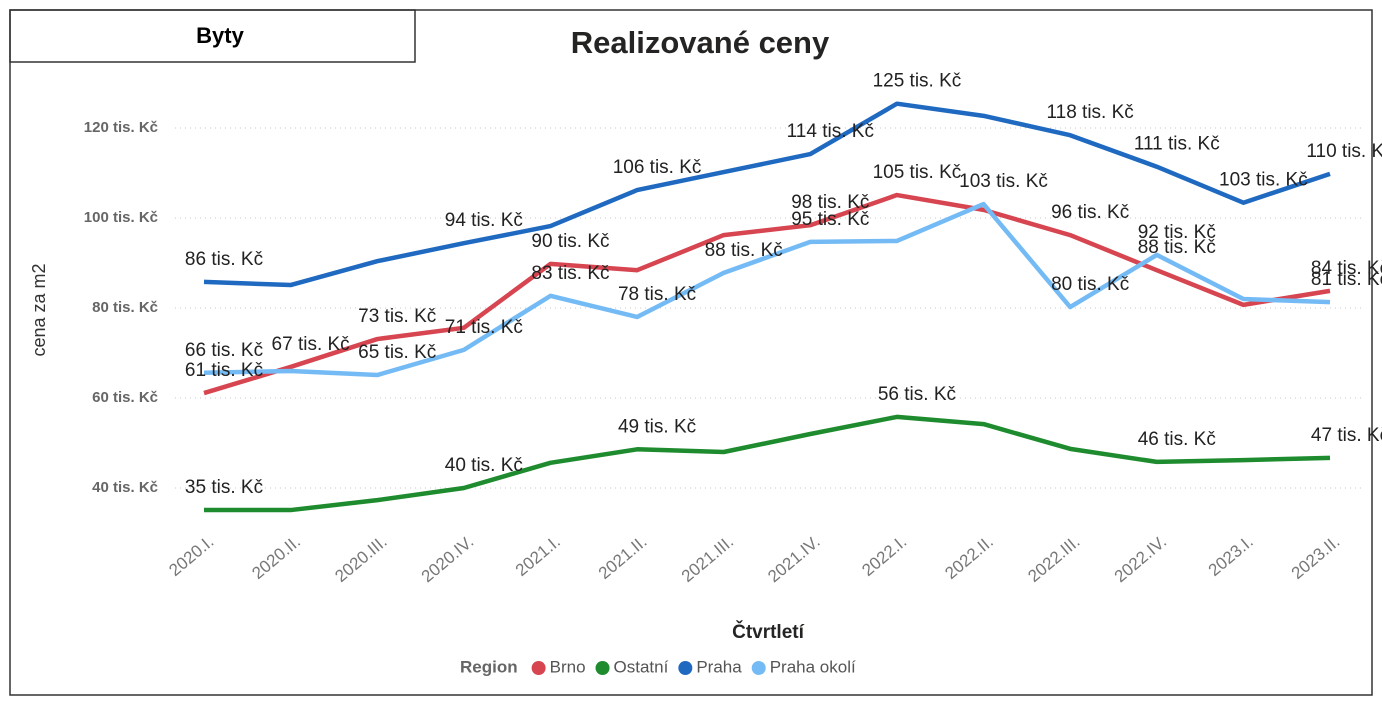 This screenshot has height=708, width=1382. What do you see at coordinates (1177, 144) in the screenshot?
I see `data-label: 111 tis. Kč` at bounding box center [1177, 144].